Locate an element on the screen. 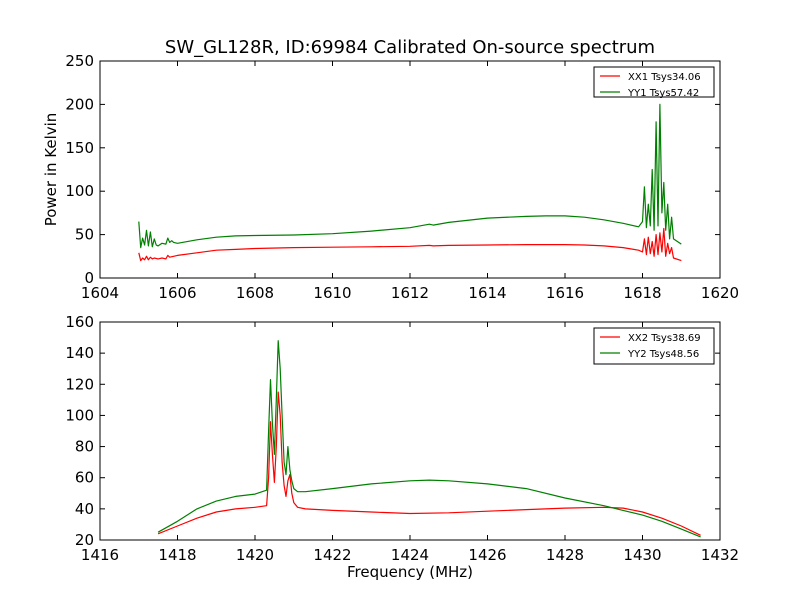 Image resolution: width=800 pixels, height=600 pixels. y-tick-label: 160 is located at coordinates (79, 322).